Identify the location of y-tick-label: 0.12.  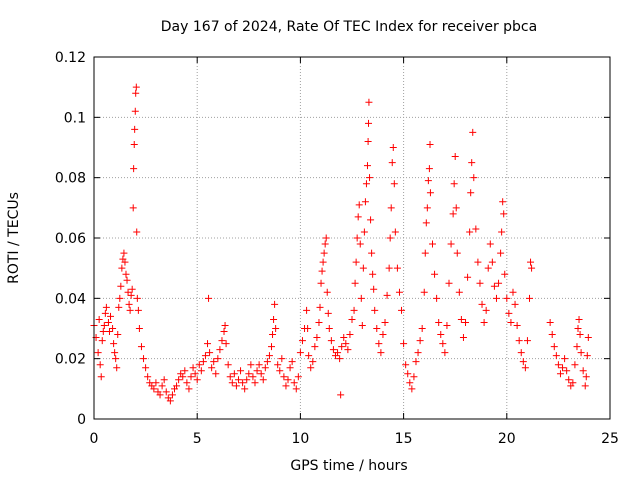
(70, 58).